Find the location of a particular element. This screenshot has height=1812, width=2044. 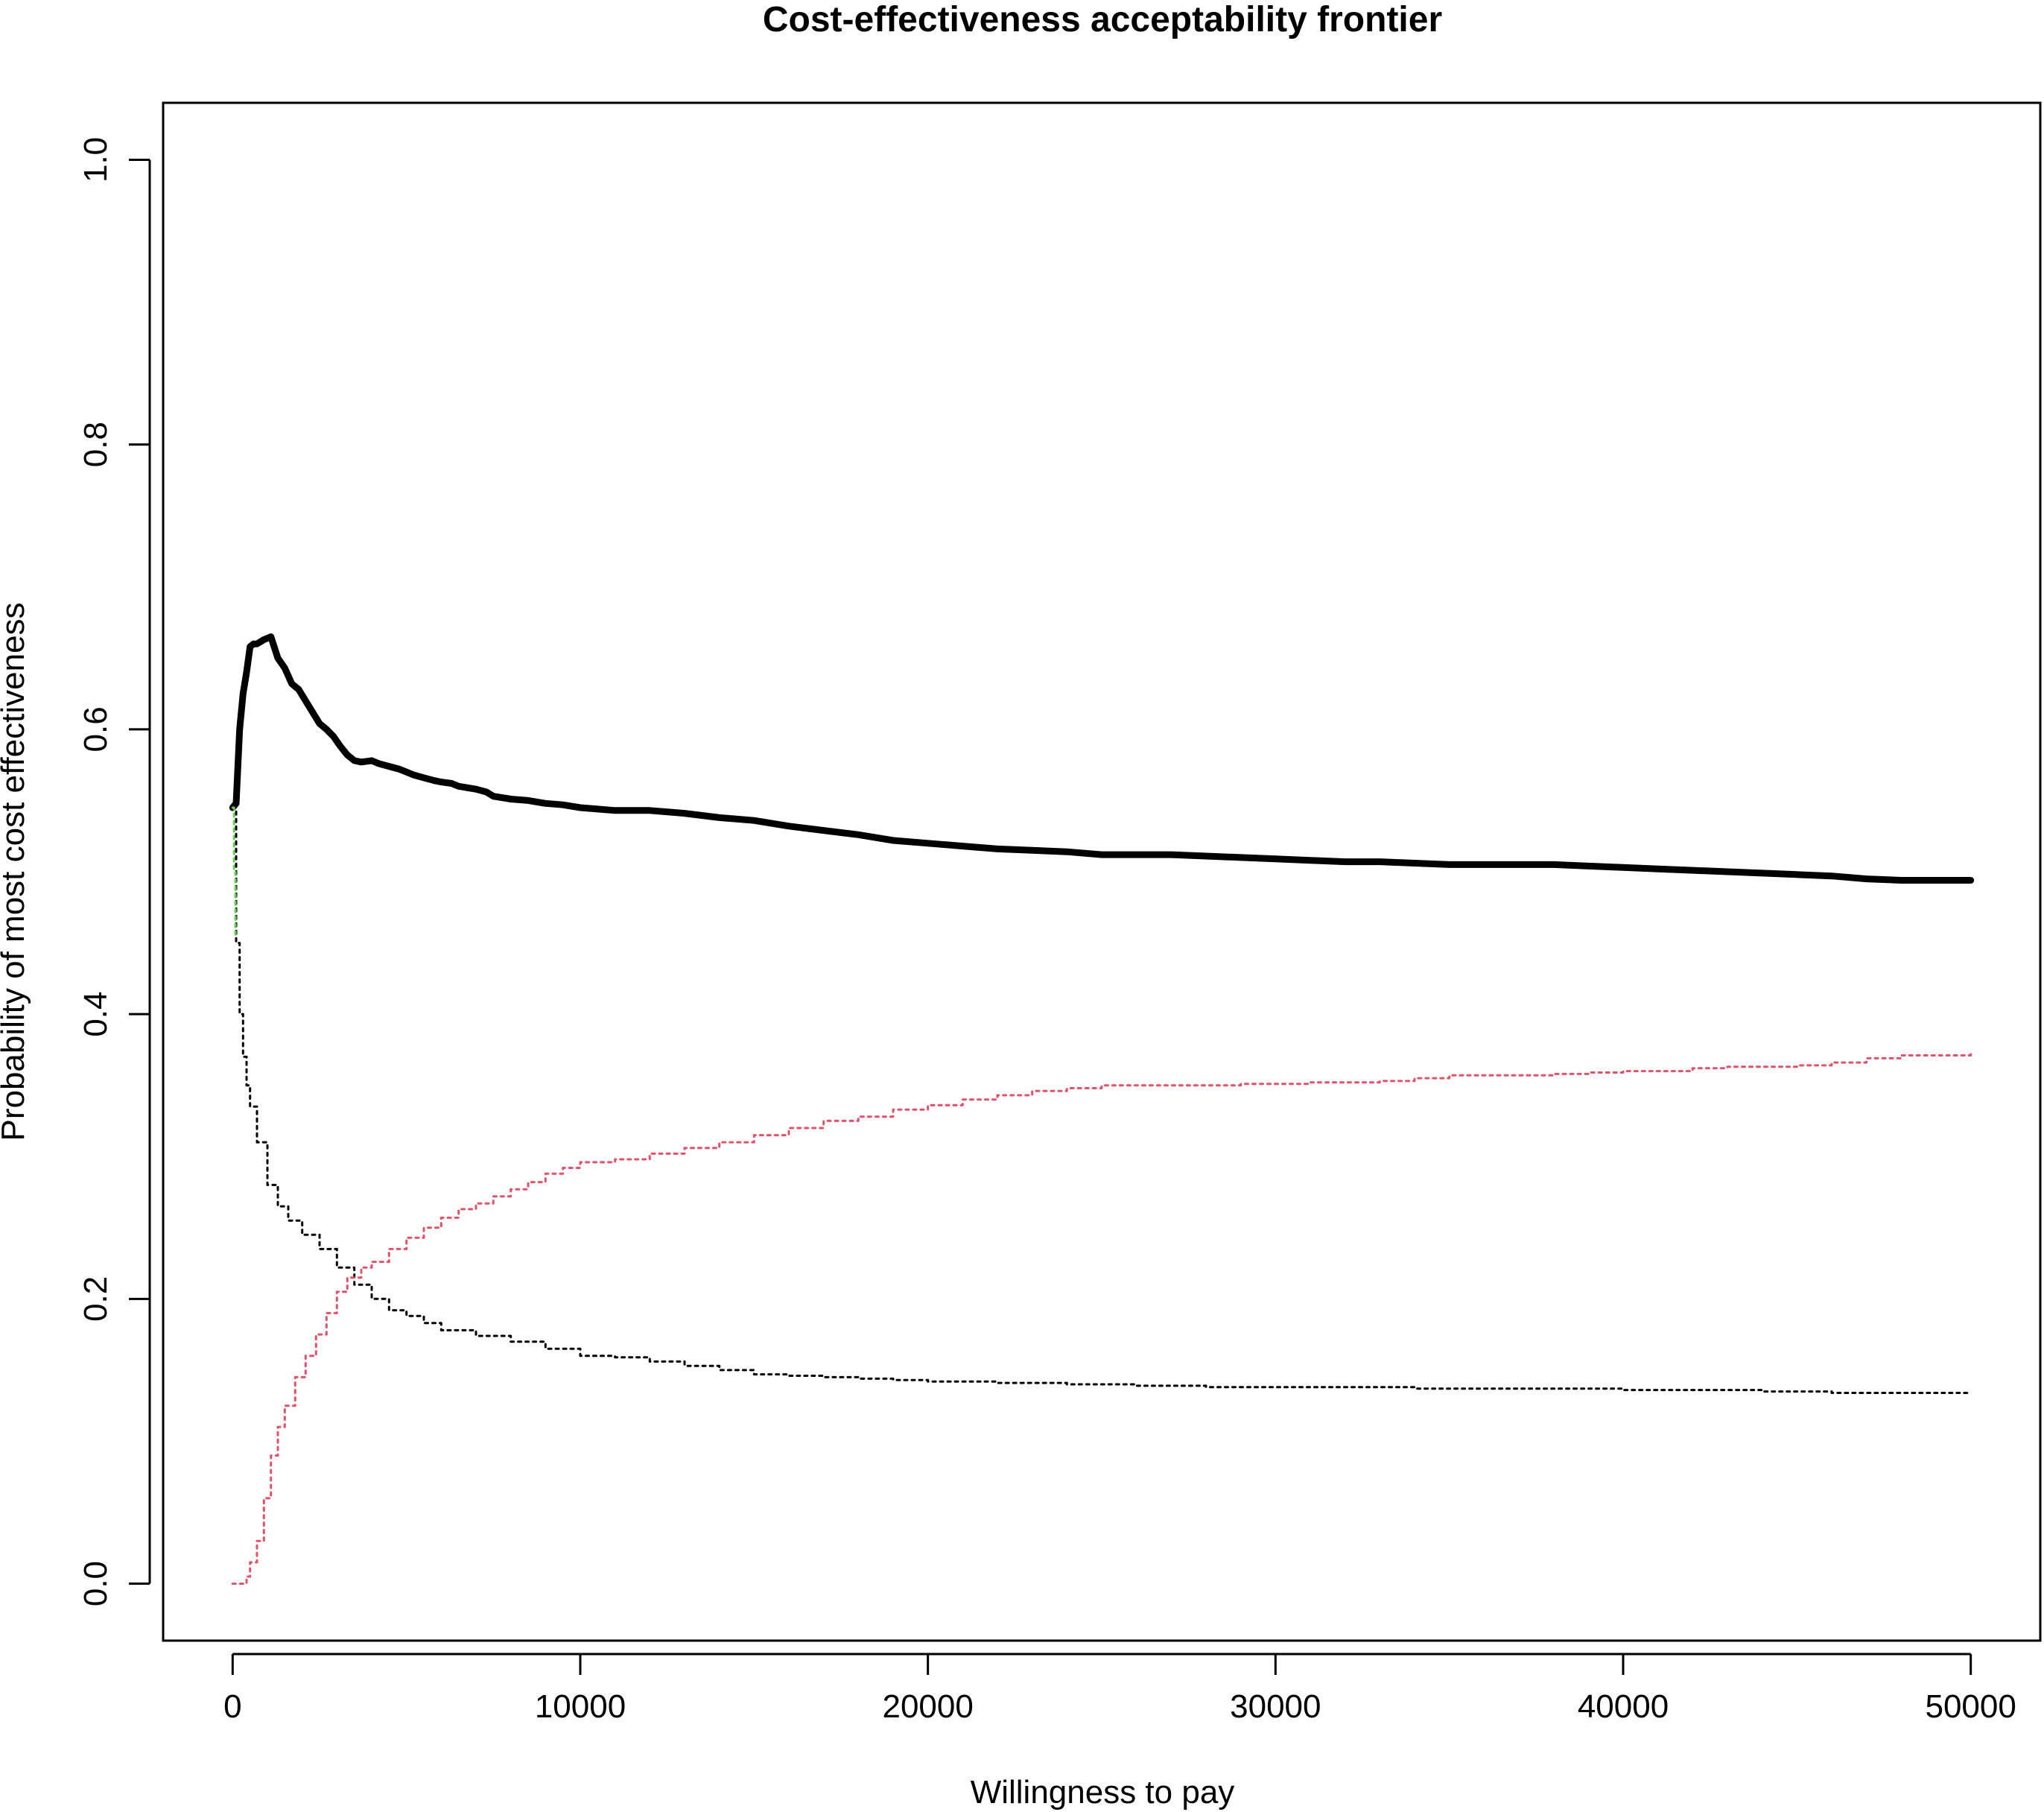

x-tick-label: 20000 is located at coordinates (928, 1706).